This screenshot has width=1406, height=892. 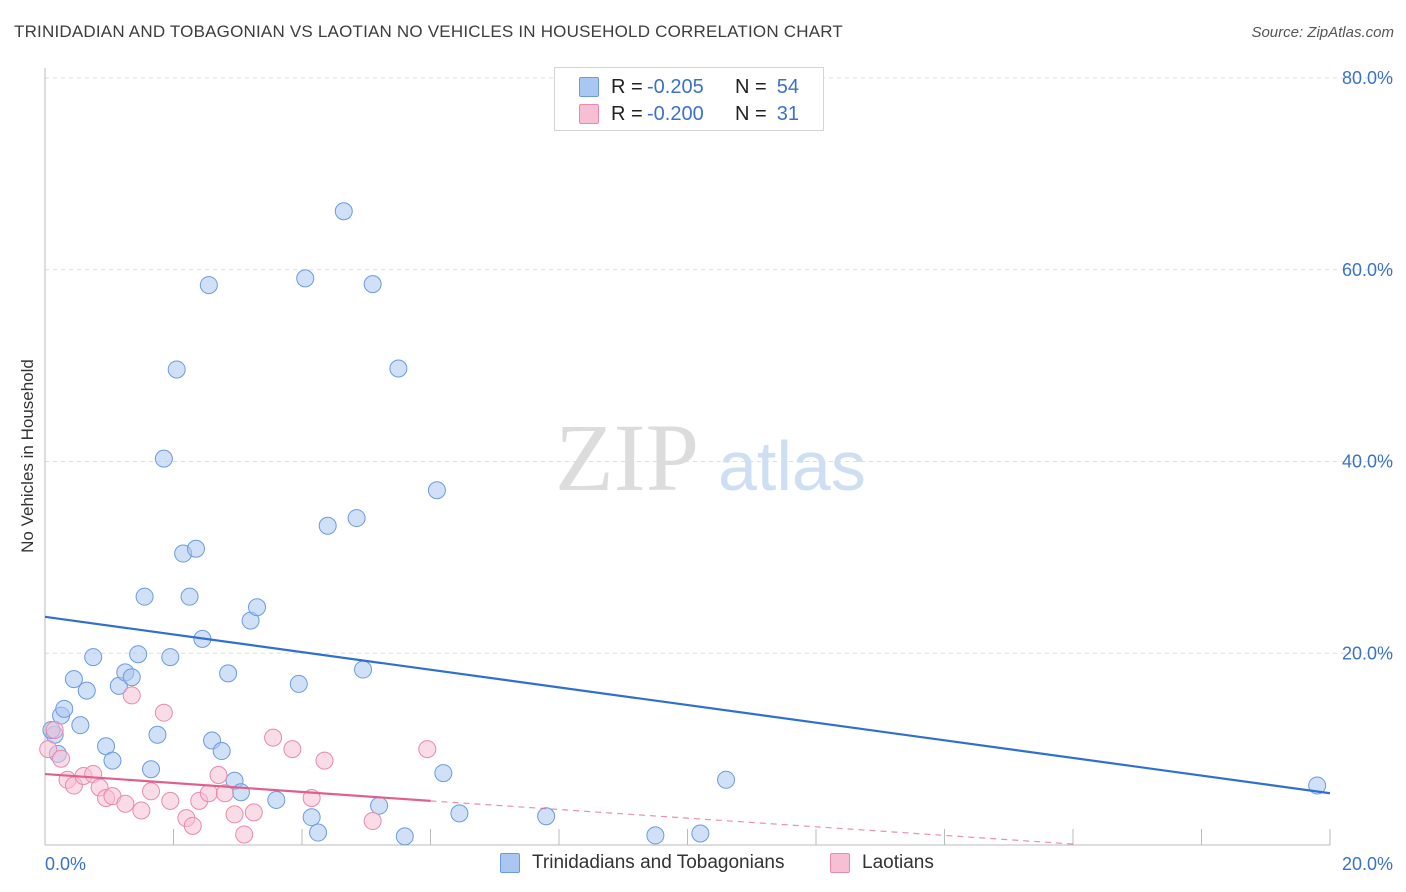 What do you see at coordinates (65, 864) in the screenshot?
I see `x-tick-label-min: 0.0%` at bounding box center [65, 864].